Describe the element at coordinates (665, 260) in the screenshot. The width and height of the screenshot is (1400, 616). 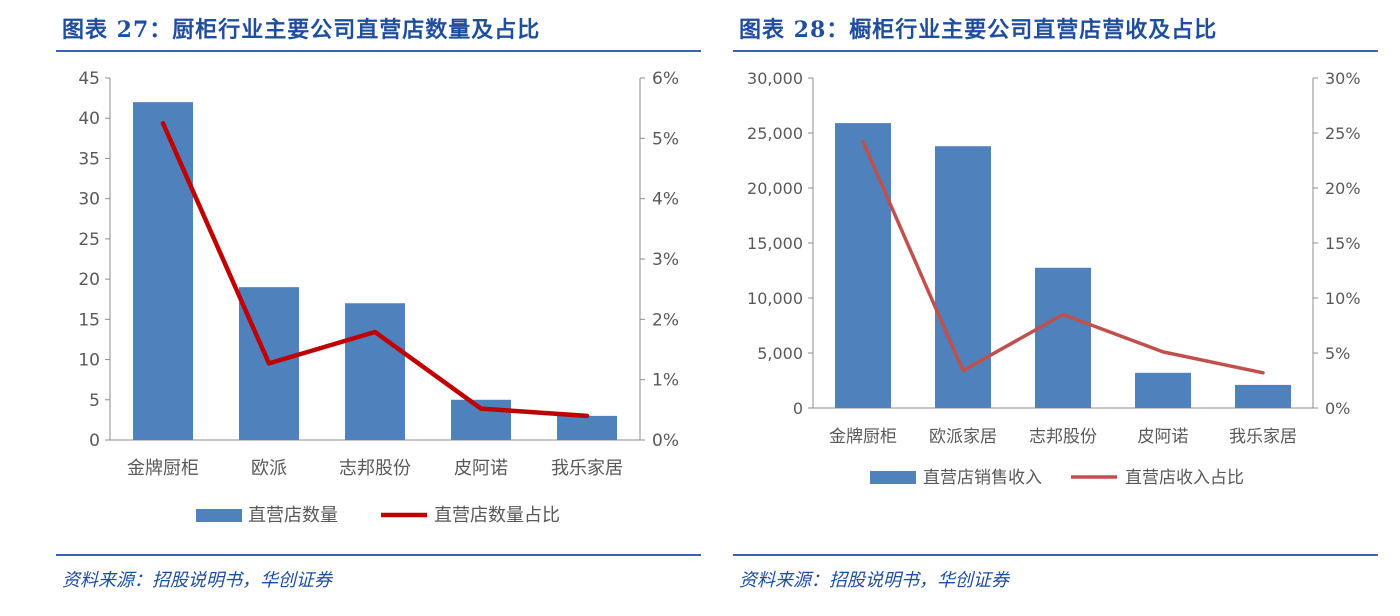
I see `right-axis-tick-label: 3%` at that location.